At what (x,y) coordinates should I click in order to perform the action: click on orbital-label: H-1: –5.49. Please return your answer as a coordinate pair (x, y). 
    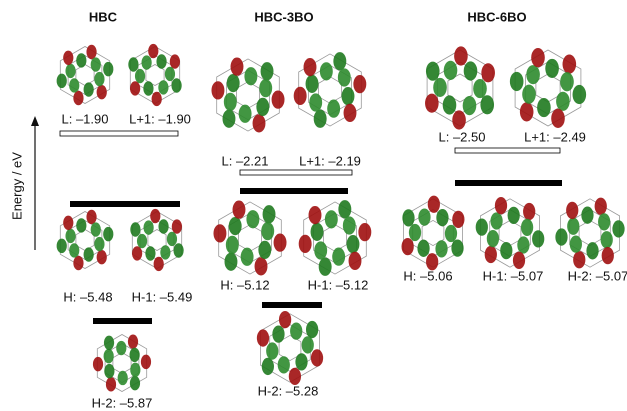
    Looking at the image, I should click on (162, 296).